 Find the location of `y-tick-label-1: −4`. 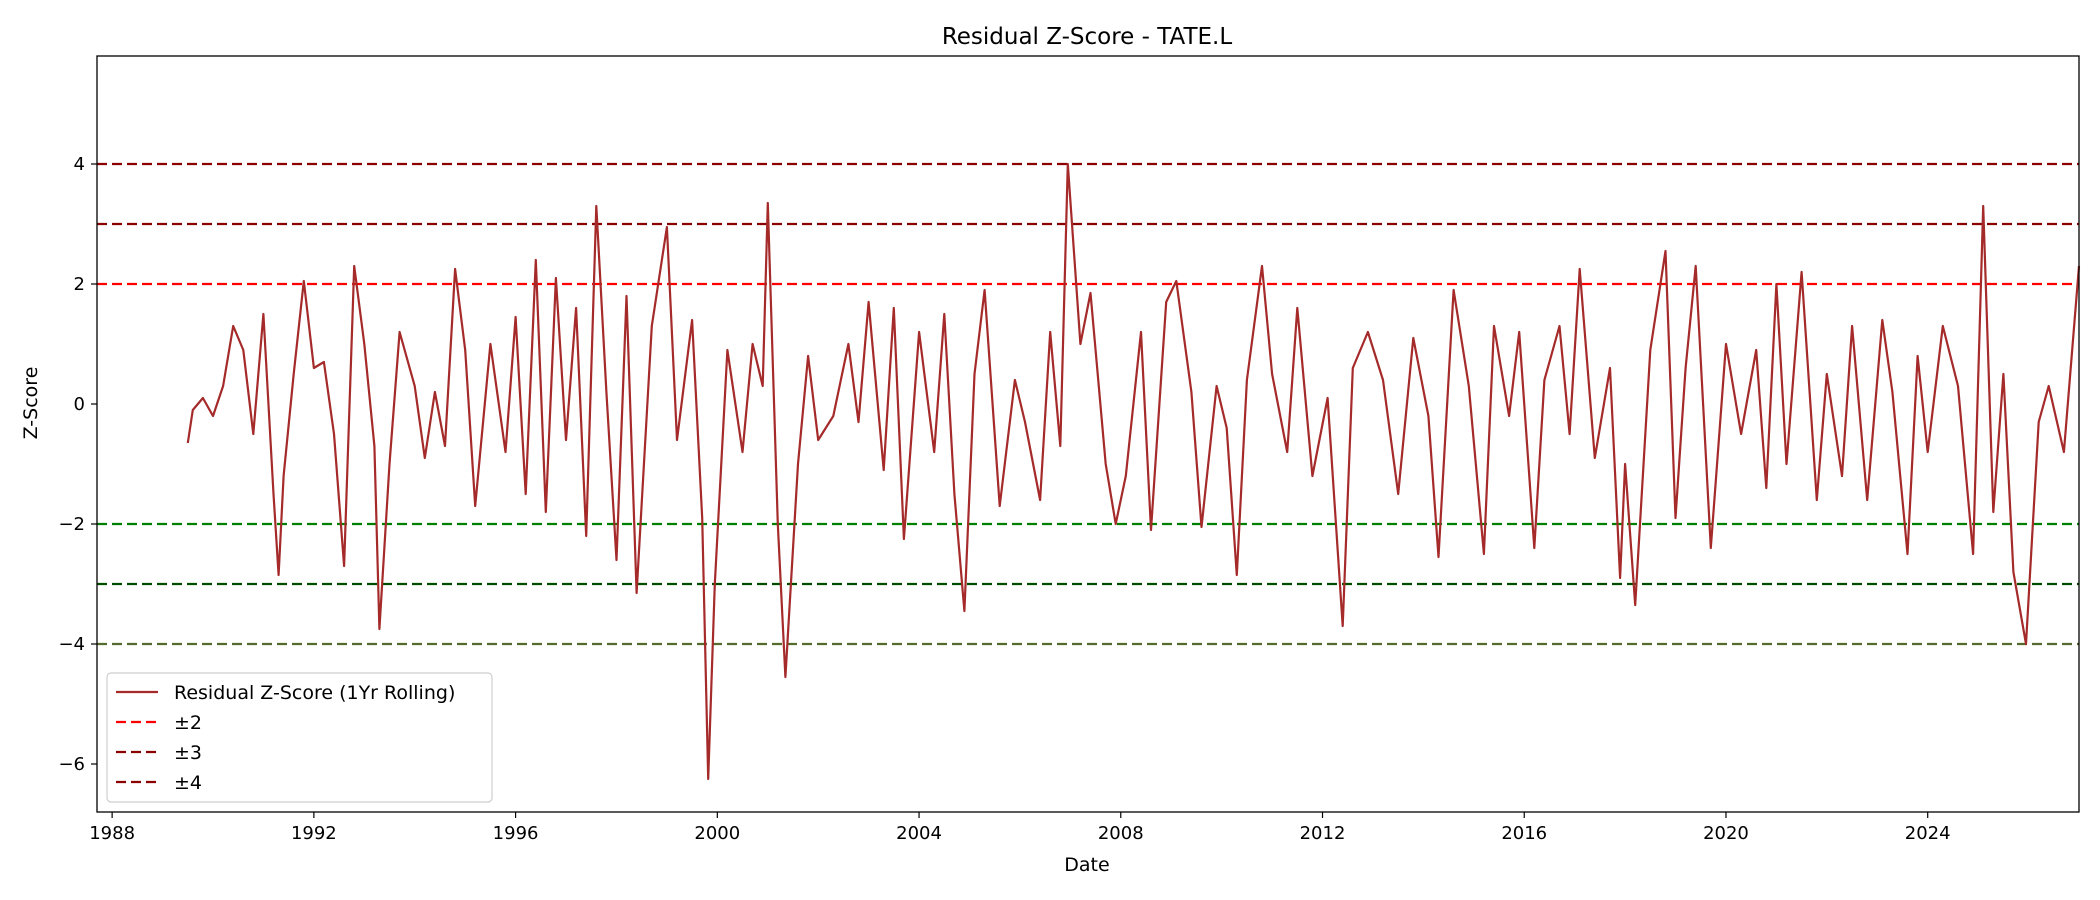

y-tick-label-1: −4 is located at coordinates (71, 644).